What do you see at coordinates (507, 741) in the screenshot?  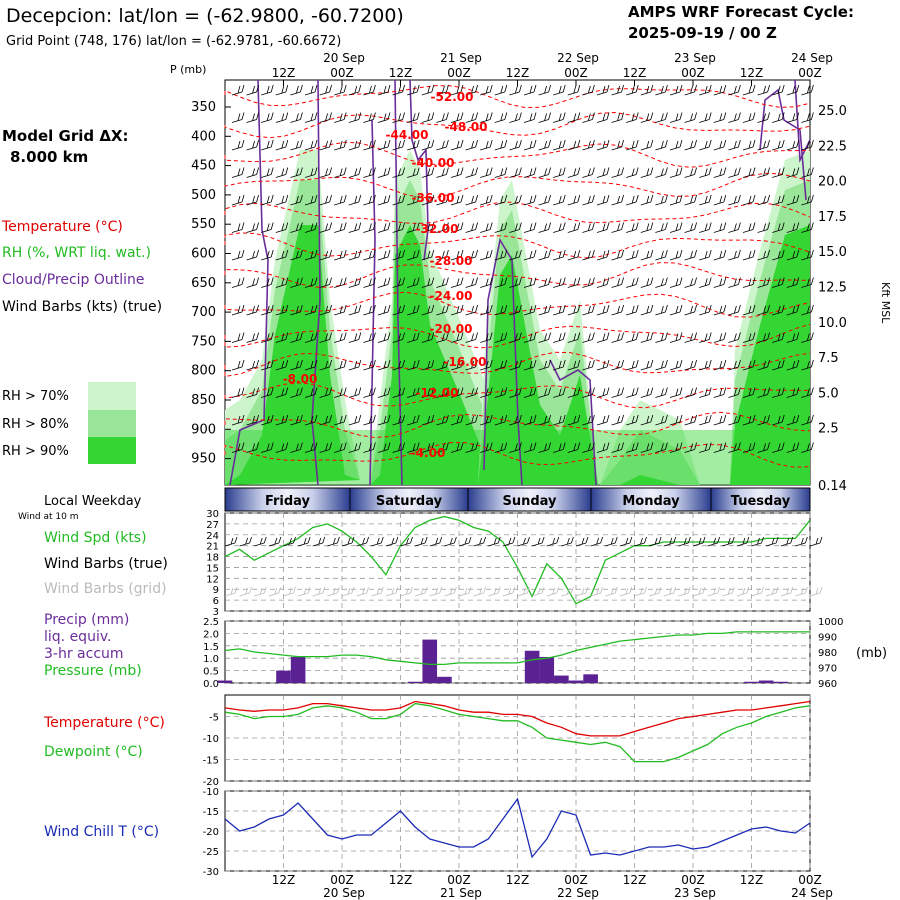 I see `temperature-panel: -5 -10 -15 -20` at bounding box center [507, 741].